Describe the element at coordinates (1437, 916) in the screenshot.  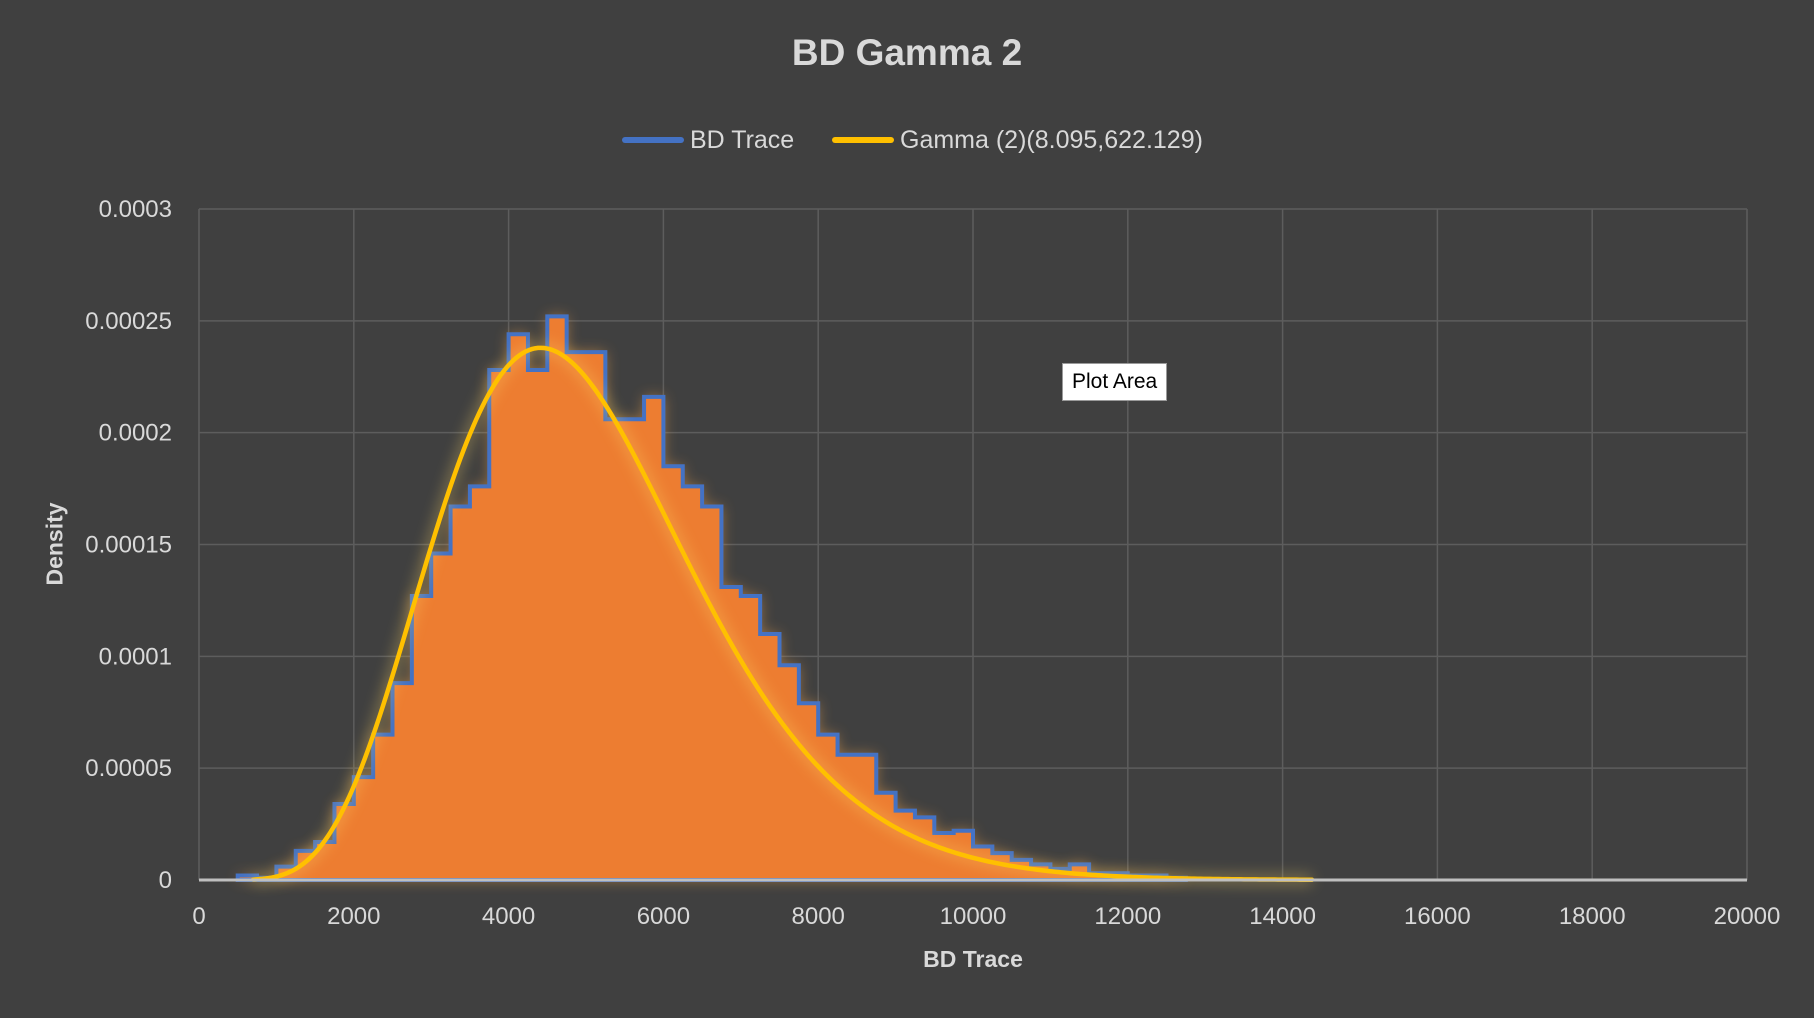
I see `x-tick-label: 16000` at that location.